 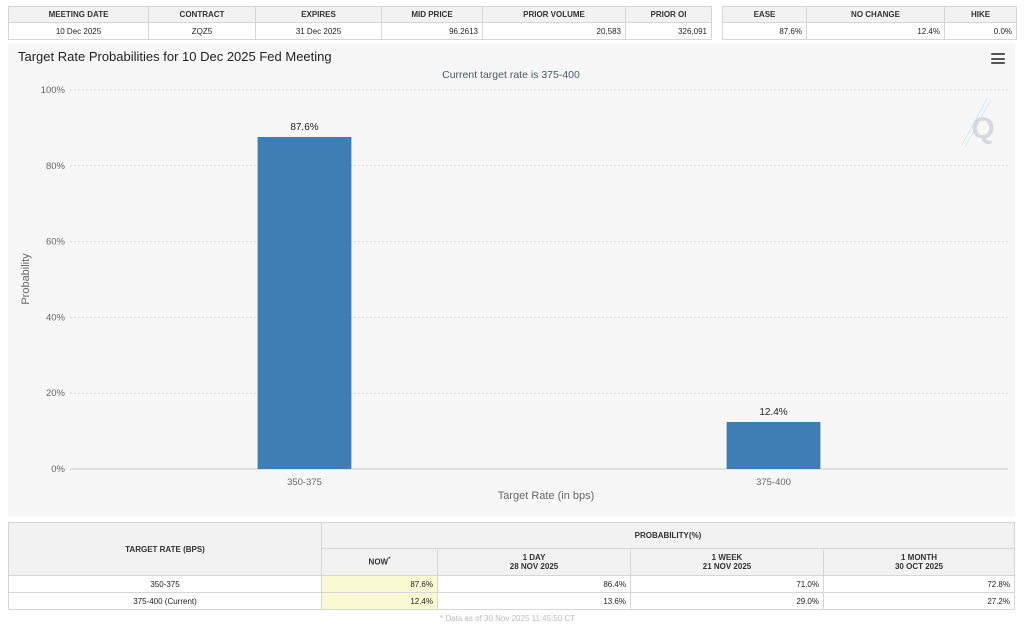 What do you see at coordinates (432, 31) in the screenshot?
I see `mid-price-value: 96.2613` at bounding box center [432, 31].